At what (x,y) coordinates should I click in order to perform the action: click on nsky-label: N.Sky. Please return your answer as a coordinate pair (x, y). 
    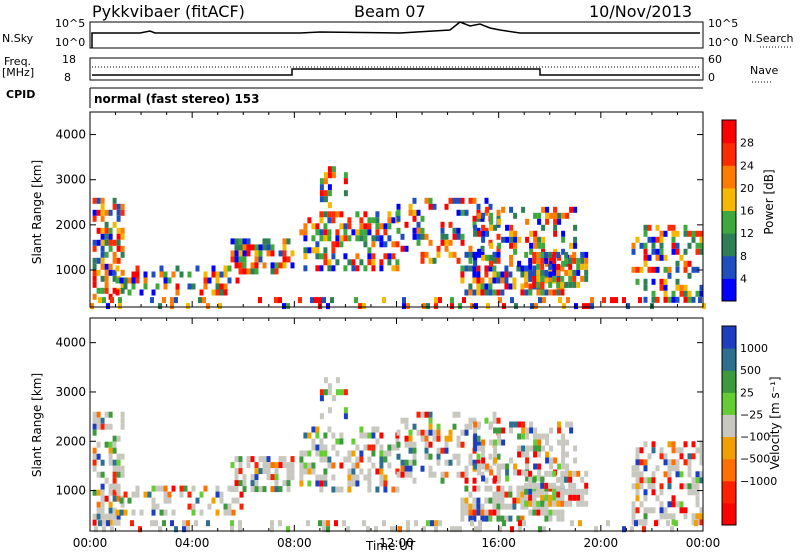
    Looking at the image, I should click on (18, 38).